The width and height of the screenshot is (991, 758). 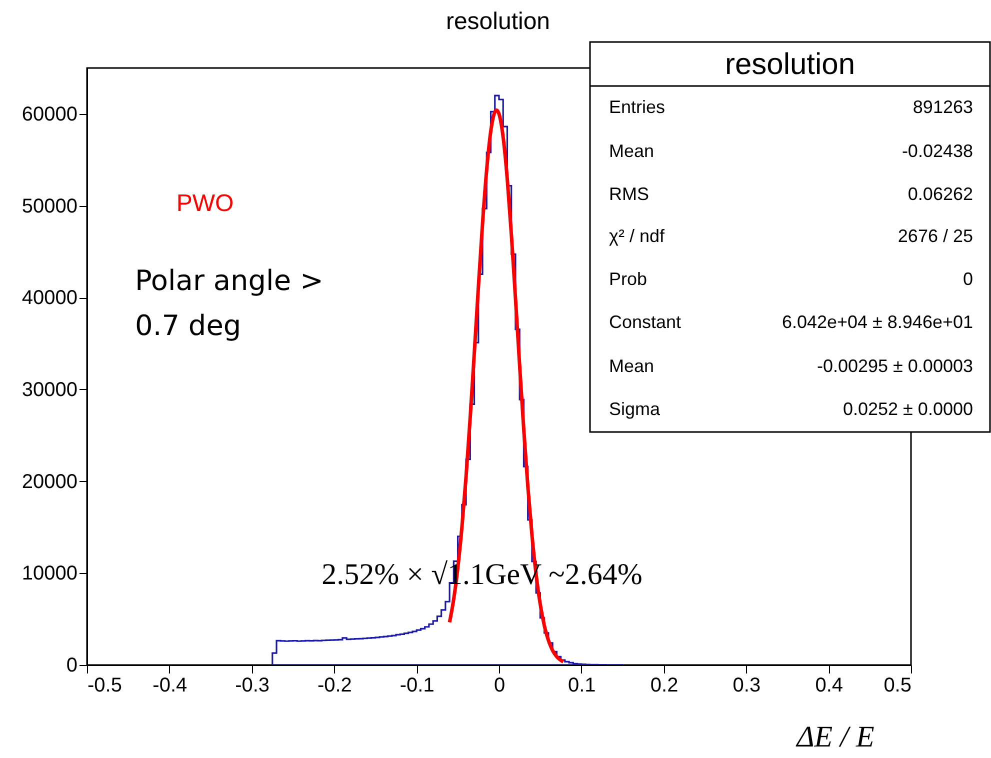 I want to click on annotation: Constant, so click(x=645, y=322).